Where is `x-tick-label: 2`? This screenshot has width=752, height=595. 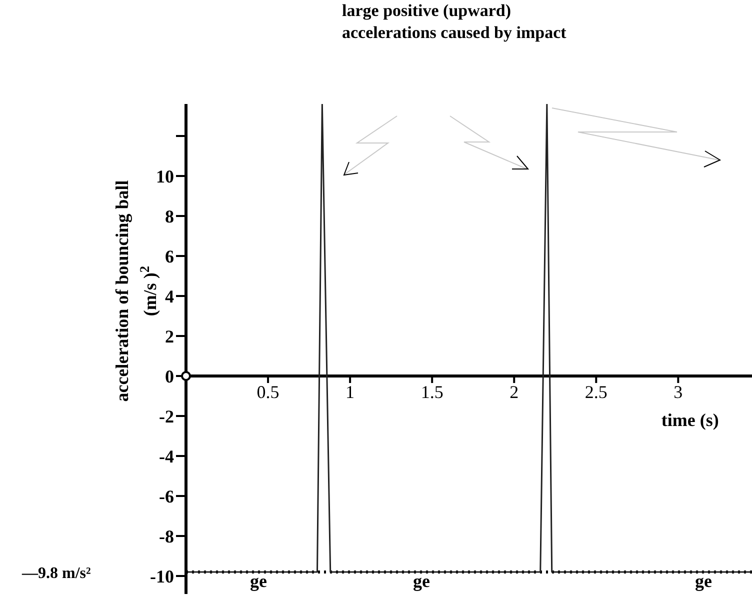 x-tick-label: 2 is located at coordinates (514, 392).